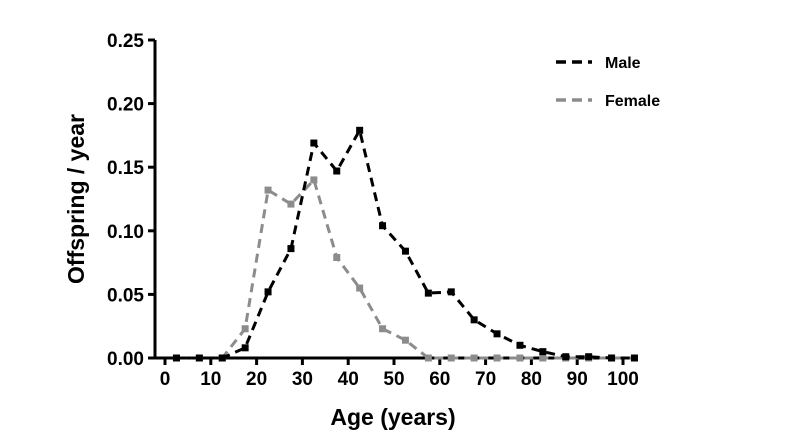 The height and width of the screenshot is (438, 800). What do you see at coordinates (393, 379) in the screenshot?
I see `x-tick-label: 50` at bounding box center [393, 379].